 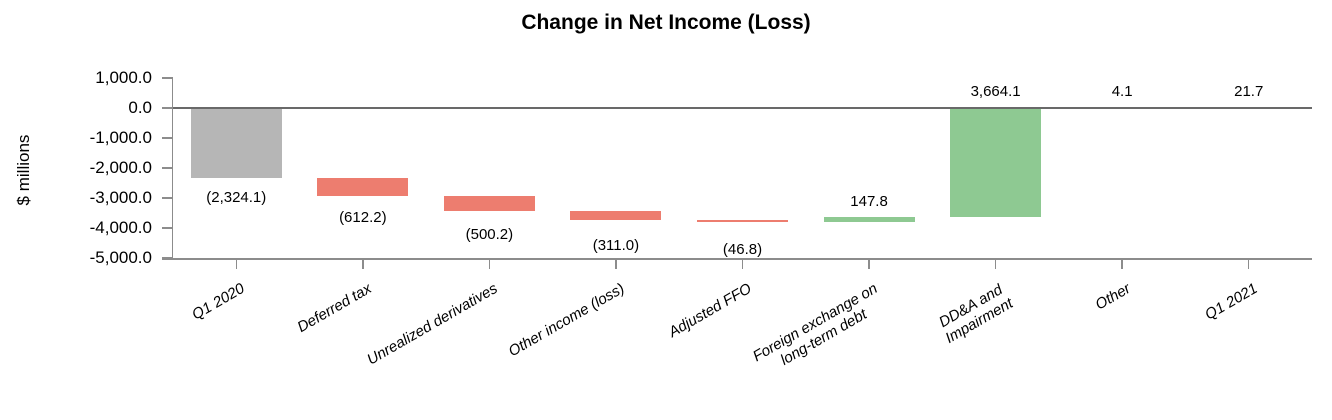 What do you see at coordinates (432, 324) in the screenshot?
I see `x-category-label: Unrealized derivatives` at bounding box center [432, 324].